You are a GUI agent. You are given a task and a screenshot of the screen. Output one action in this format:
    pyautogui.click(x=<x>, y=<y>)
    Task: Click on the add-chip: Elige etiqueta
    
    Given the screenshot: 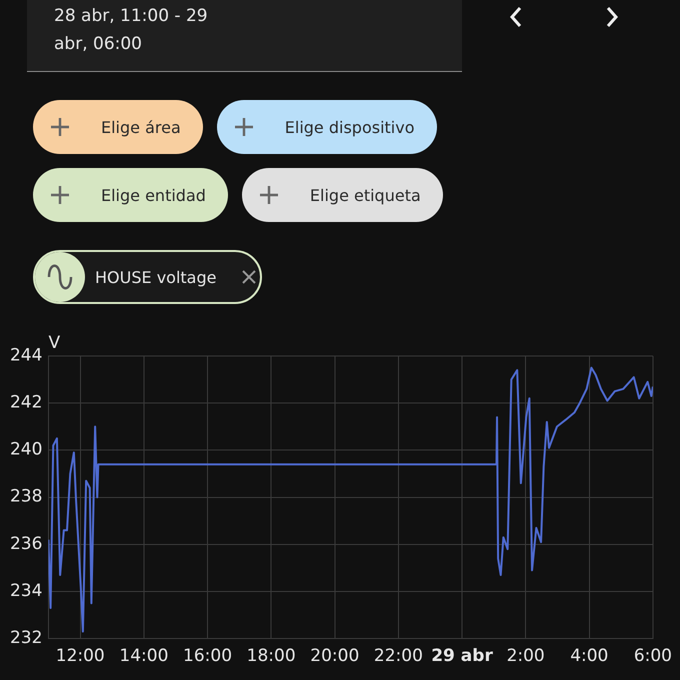 What is the action you would take?
    pyautogui.click(x=342, y=195)
    